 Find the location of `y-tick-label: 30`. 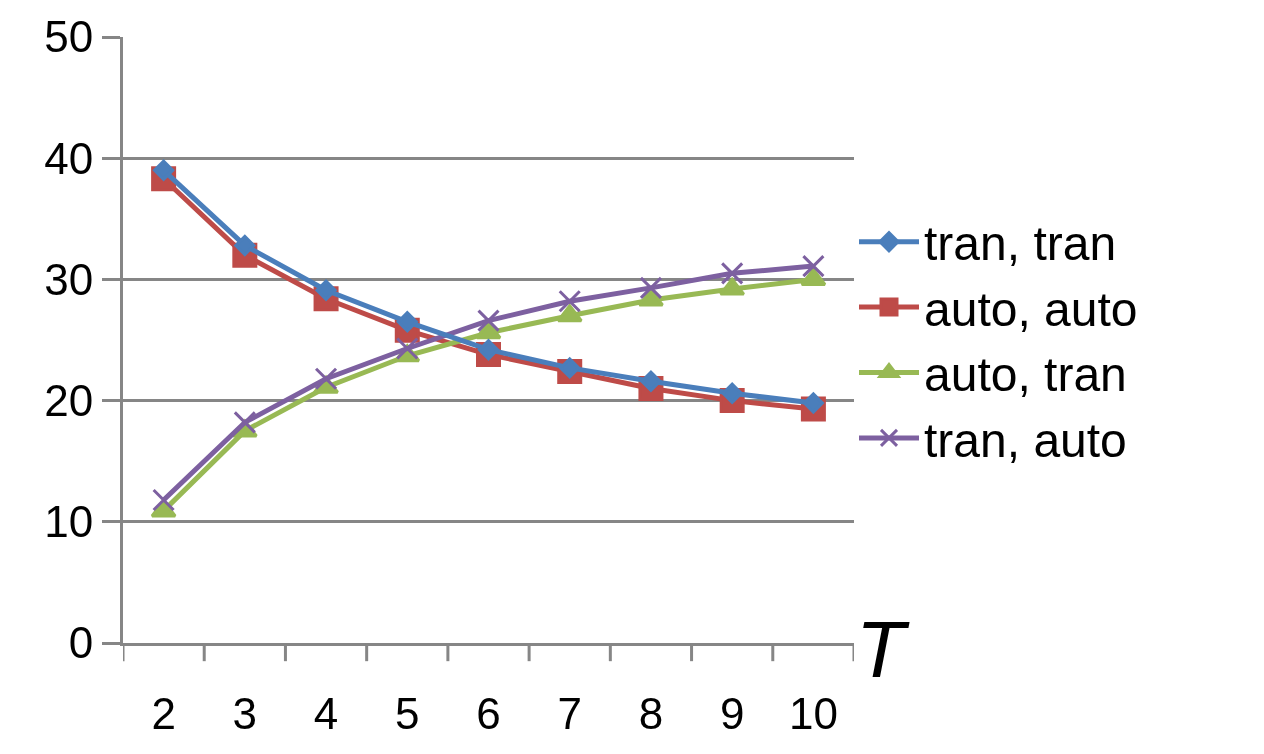

y-tick-label: 30 is located at coordinates (69, 279).